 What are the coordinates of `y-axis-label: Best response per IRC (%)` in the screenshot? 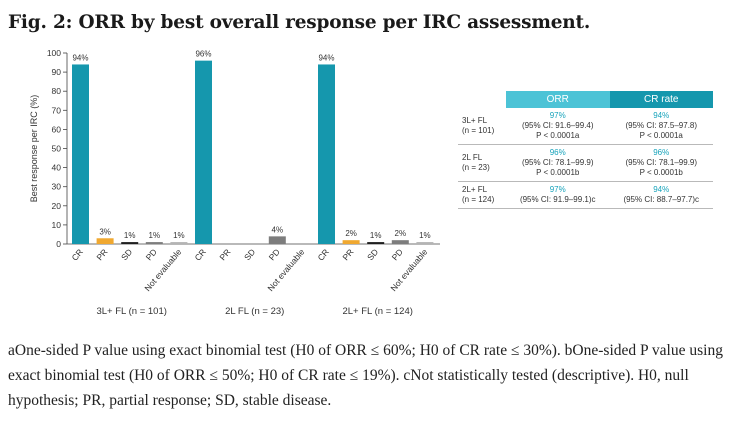 It's located at (34, 149).